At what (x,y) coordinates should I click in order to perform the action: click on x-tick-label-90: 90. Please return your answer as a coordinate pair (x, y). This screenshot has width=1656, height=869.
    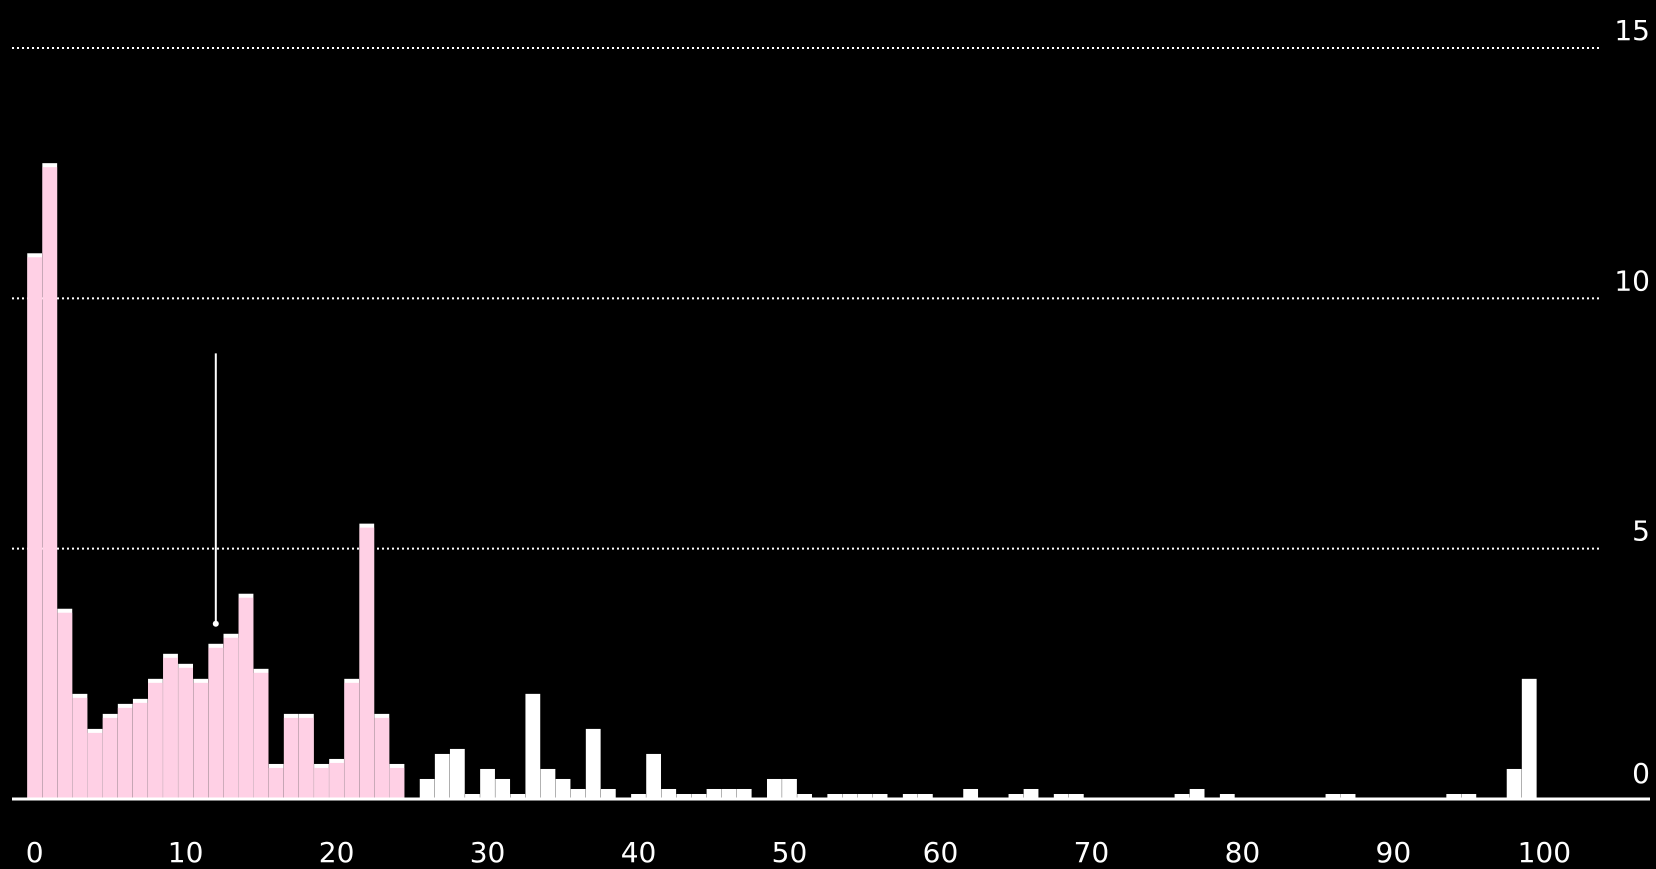
    Looking at the image, I should click on (1394, 852).